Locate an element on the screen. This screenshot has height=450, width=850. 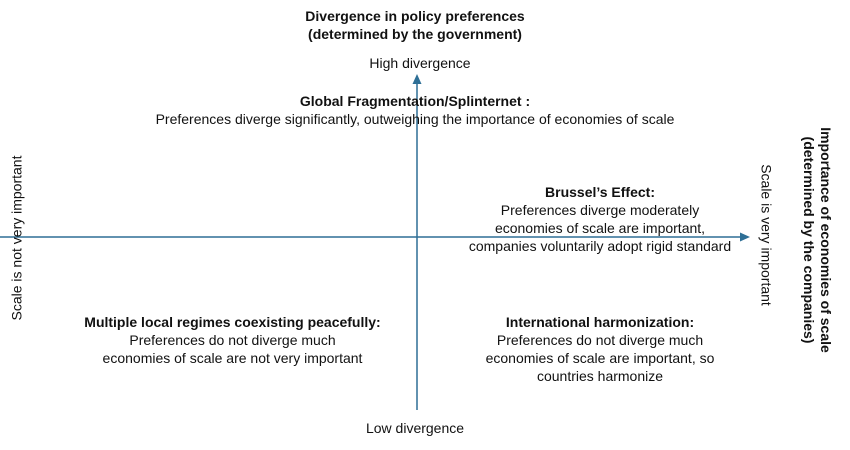
quadrant-bottom-right-title: International harmonization: is located at coordinates (600, 322).